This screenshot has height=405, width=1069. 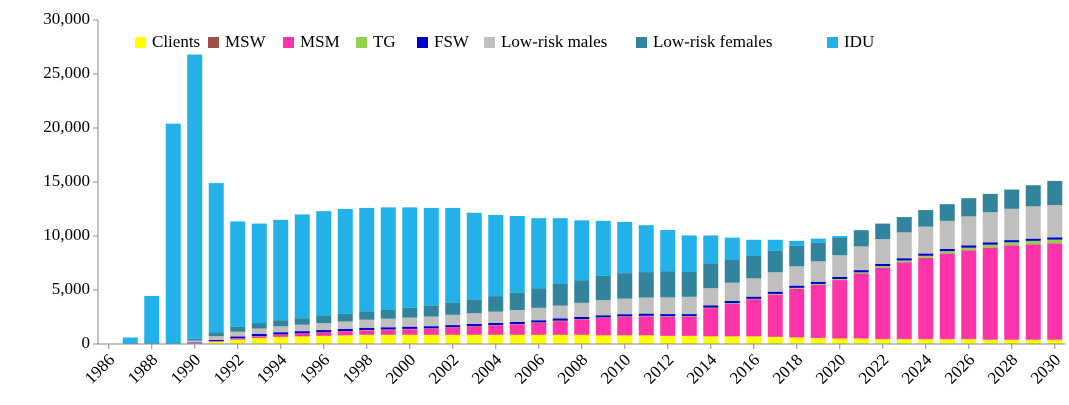 I want to click on x-tick-label: 2002, so click(x=443, y=368).